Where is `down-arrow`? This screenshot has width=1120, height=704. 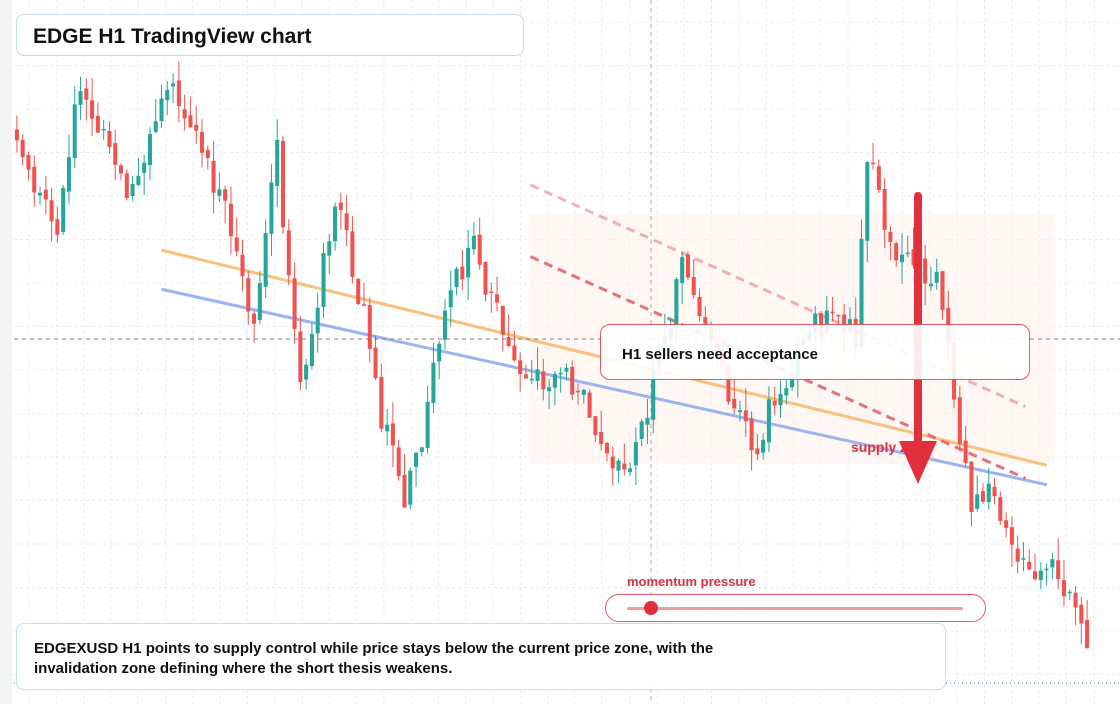 down-arrow is located at coordinates (918, 338).